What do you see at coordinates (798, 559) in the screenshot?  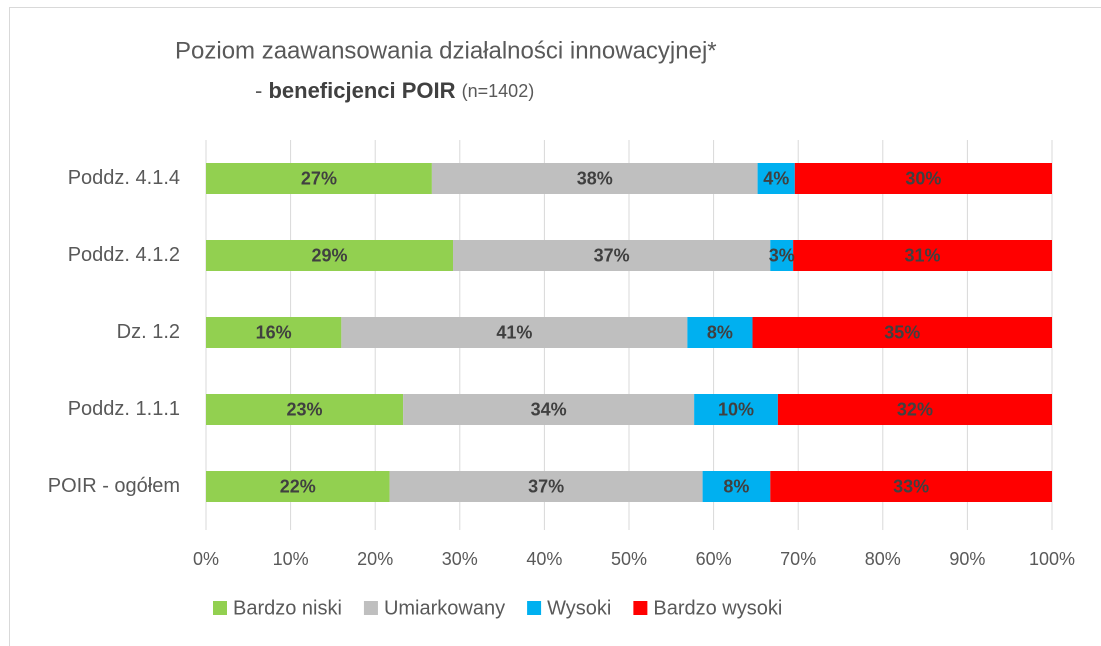 I see `x-tick-label: 70%` at bounding box center [798, 559].